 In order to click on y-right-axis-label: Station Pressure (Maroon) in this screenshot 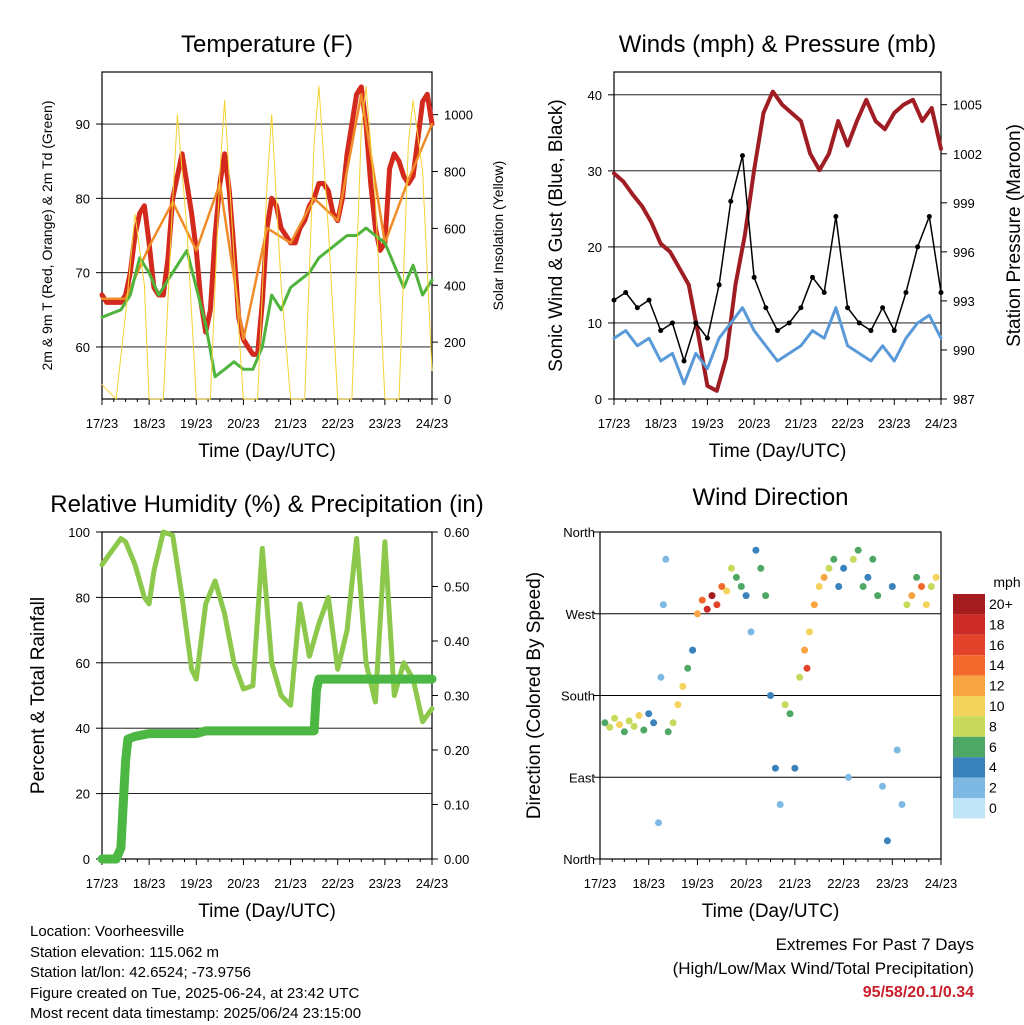, I will do `click(1014, 235)`.